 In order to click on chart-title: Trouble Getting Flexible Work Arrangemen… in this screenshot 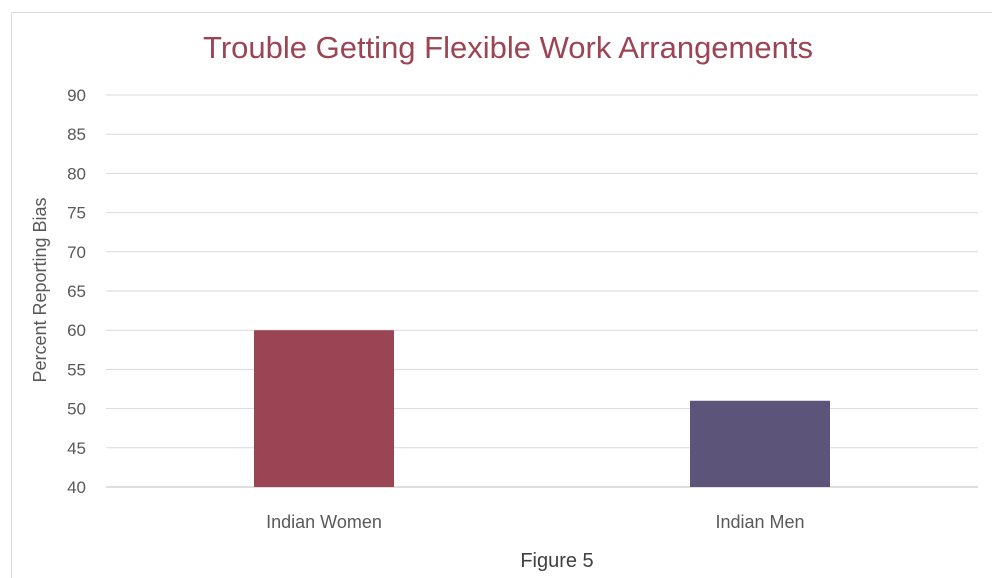, I will do `click(508, 47)`.